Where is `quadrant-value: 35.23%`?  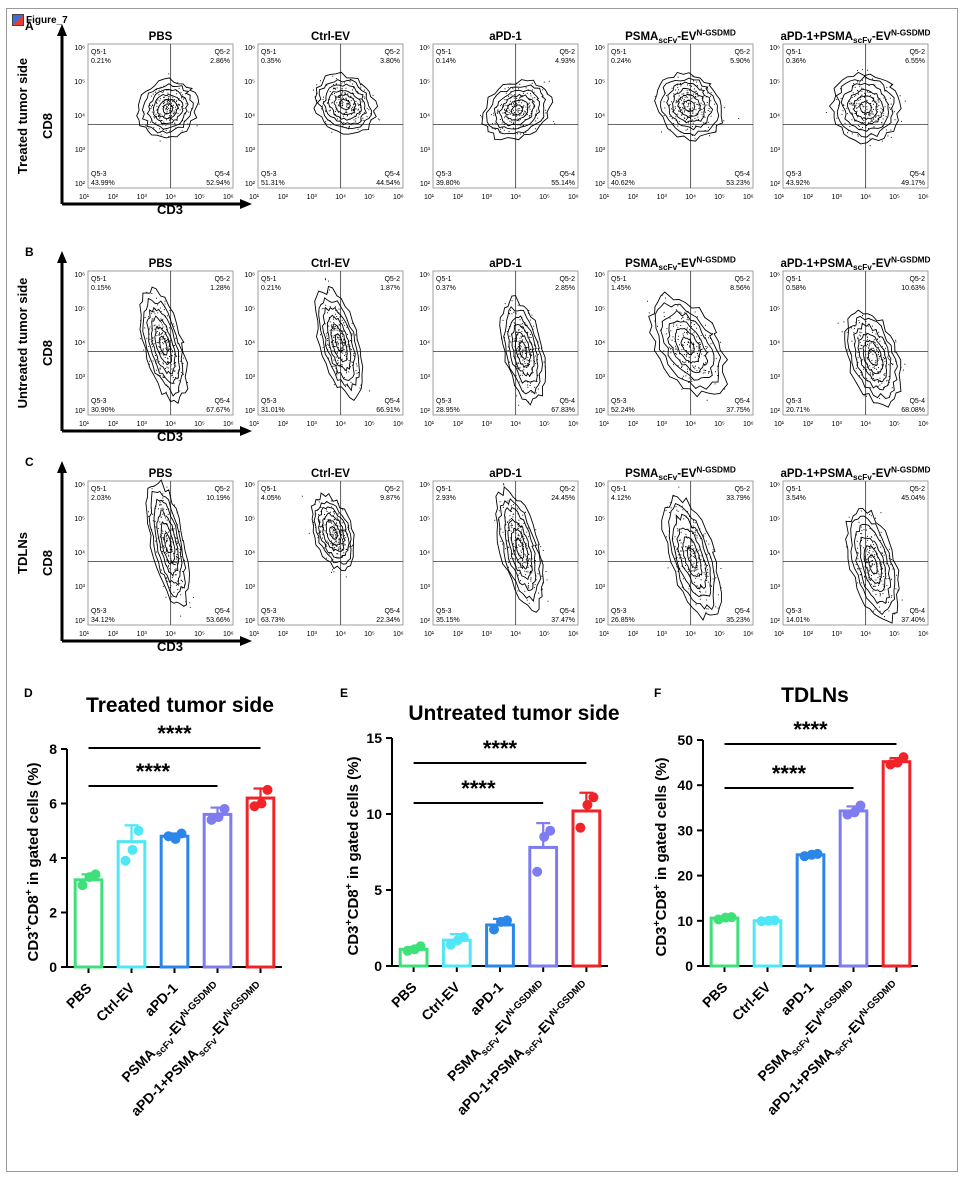 quadrant-value: 35.23% is located at coordinates (738, 620).